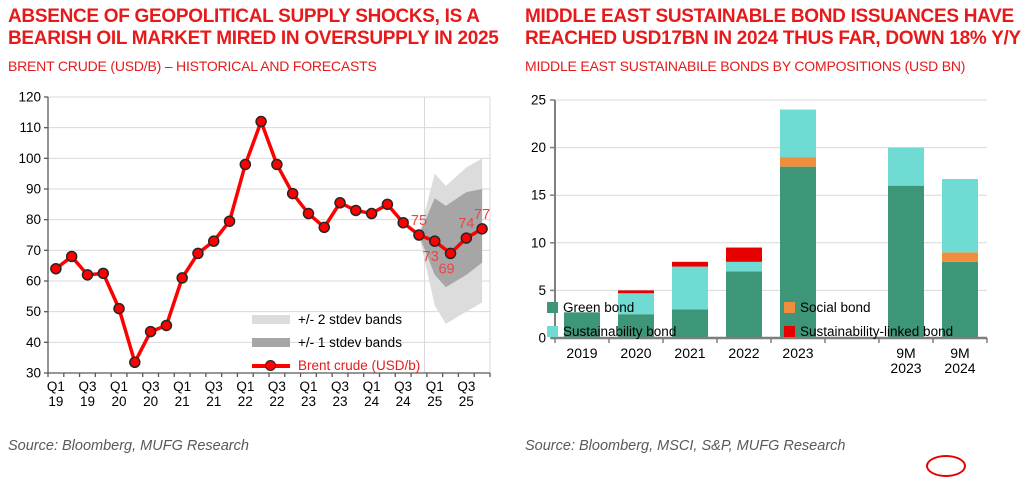 The height and width of the screenshot is (477, 1022). Describe the element at coordinates (635, 353) in the screenshot. I see `x-tick-label: 2020` at that location.